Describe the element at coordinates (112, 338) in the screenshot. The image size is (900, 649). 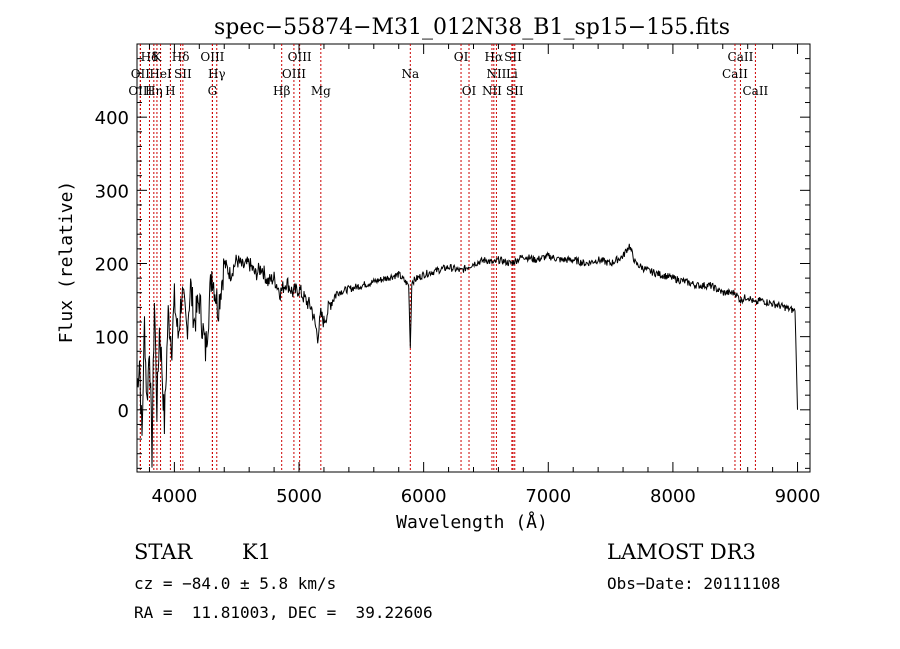
I see `y-tick-label: 100` at that location.